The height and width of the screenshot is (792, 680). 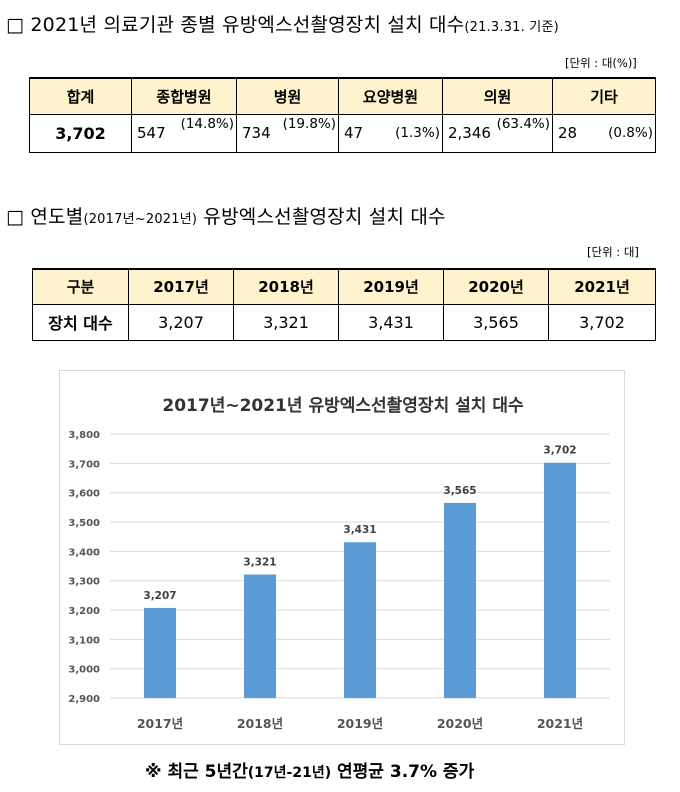 What do you see at coordinates (160, 652) in the screenshot?
I see `bar-2017년` at bounding box center [160, 652].